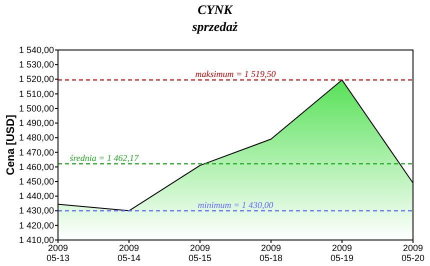  What do you see at coordinates (129, 253) in the screenshot?
I see `x-tick-label: 2009 05-14` at bounding box center [129, 253].